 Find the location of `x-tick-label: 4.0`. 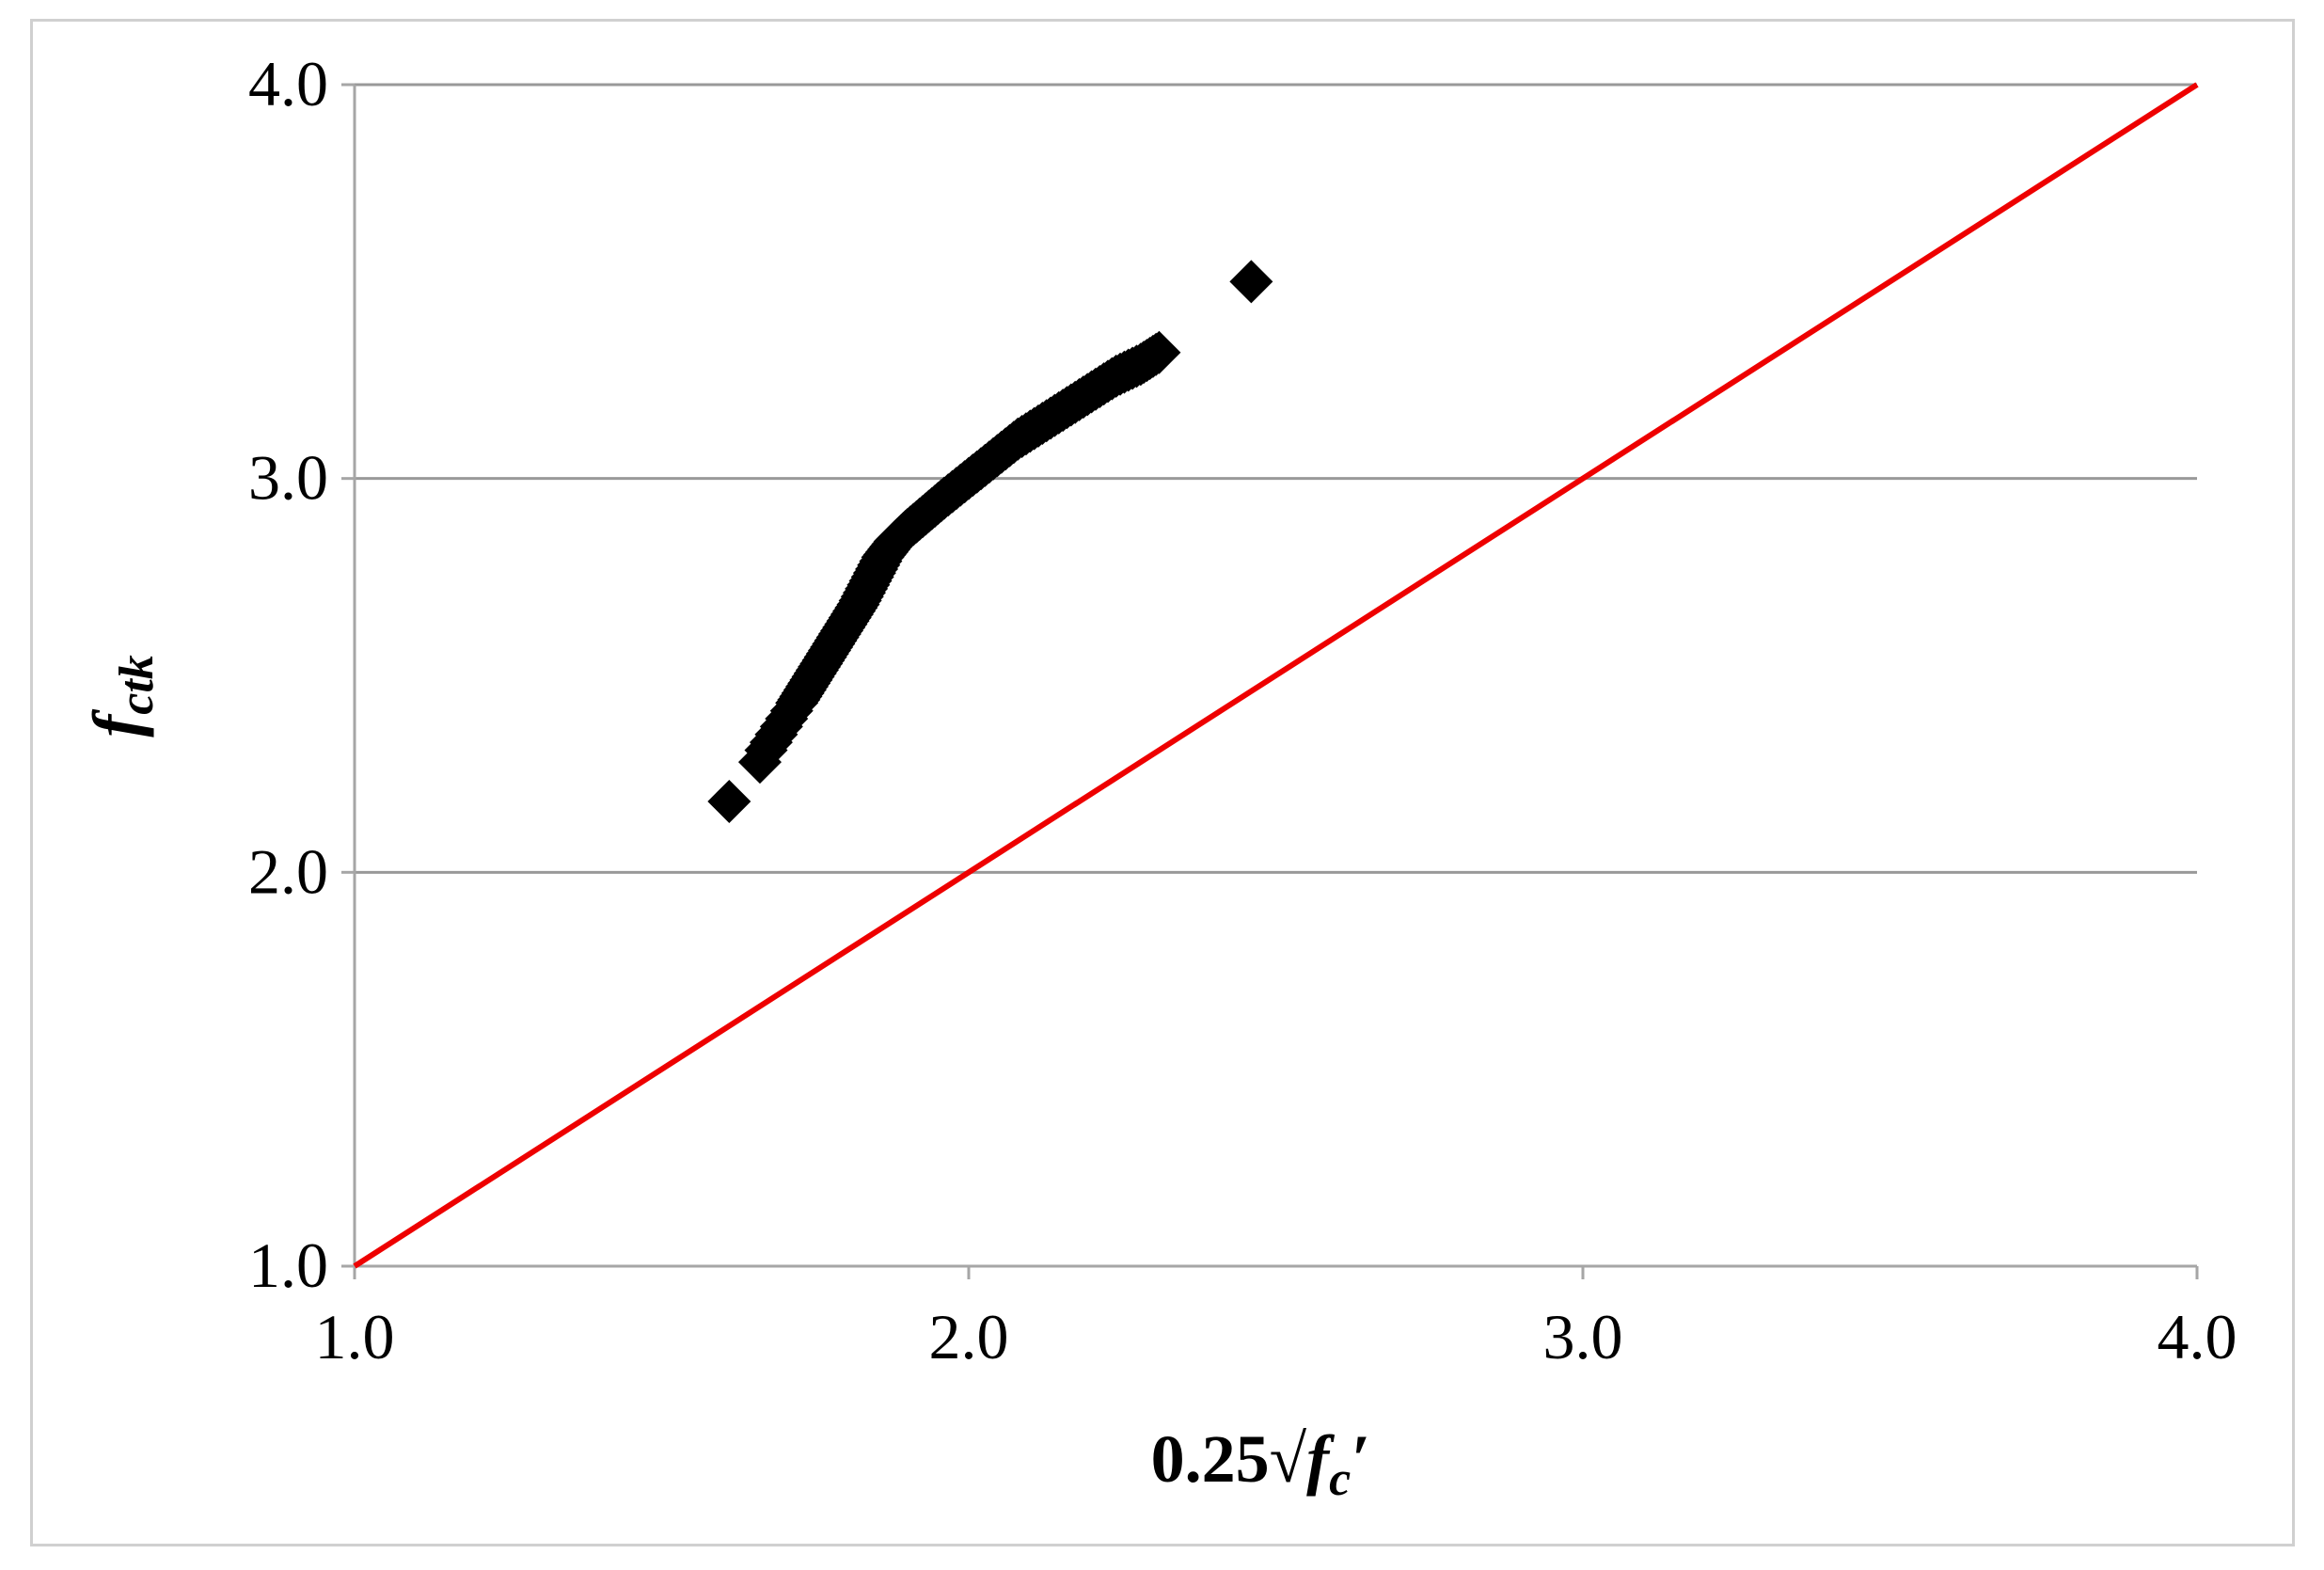

x-tick-label: 4.0 is located at coordinates (2197, 1337).